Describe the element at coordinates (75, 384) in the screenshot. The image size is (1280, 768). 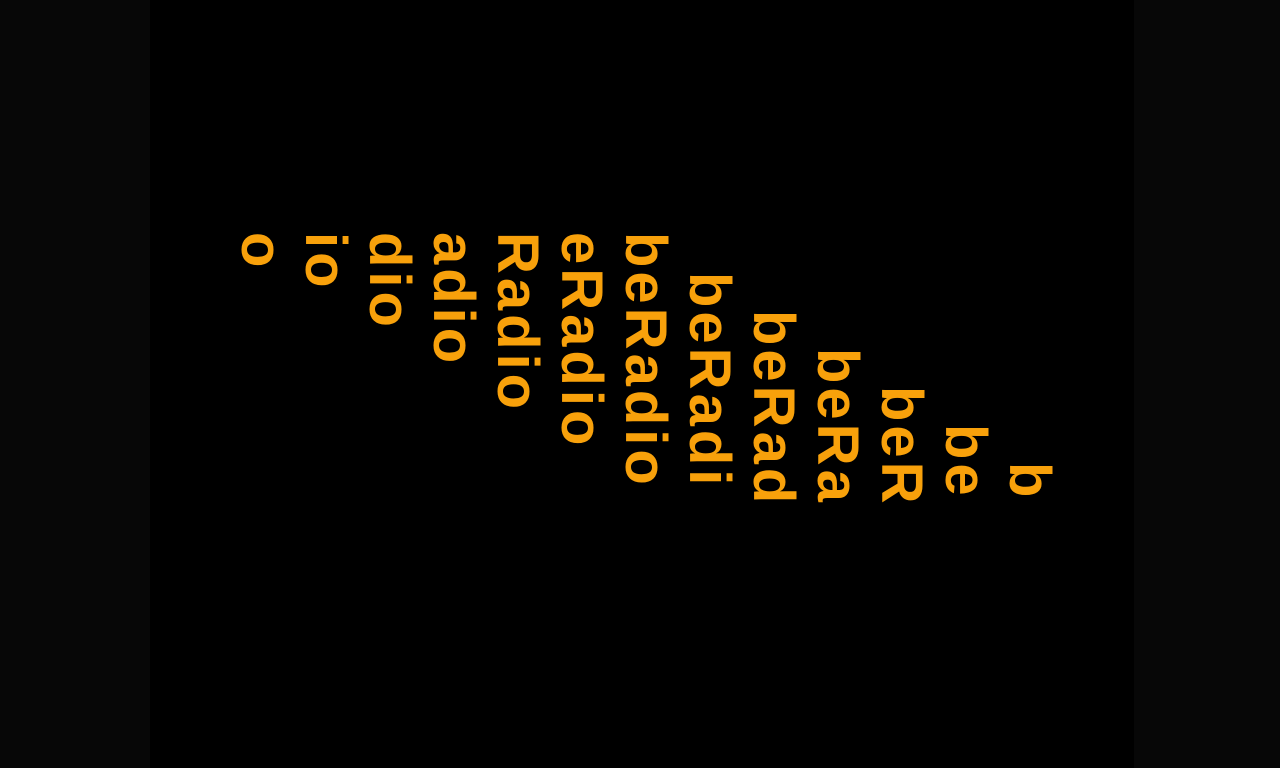
I see `left-pillarbox` at that location.